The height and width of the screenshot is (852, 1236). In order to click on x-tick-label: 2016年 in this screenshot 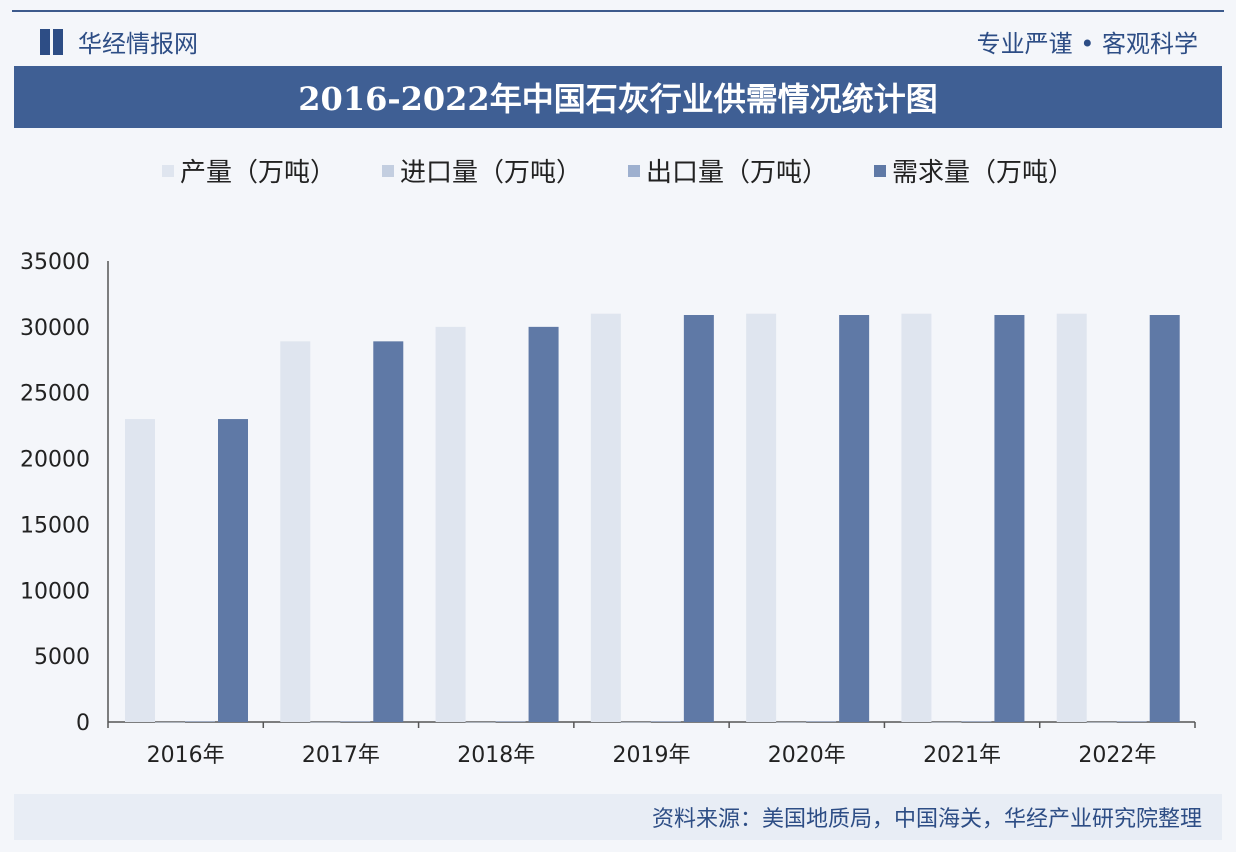, I will do `click(186, 755)`.